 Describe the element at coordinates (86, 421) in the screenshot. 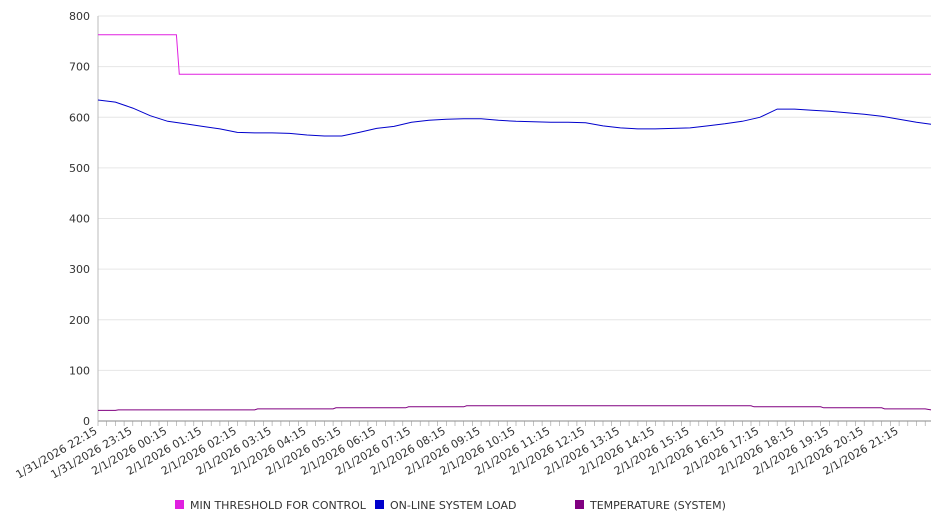

I see `y-tick-label: 0` at that location.